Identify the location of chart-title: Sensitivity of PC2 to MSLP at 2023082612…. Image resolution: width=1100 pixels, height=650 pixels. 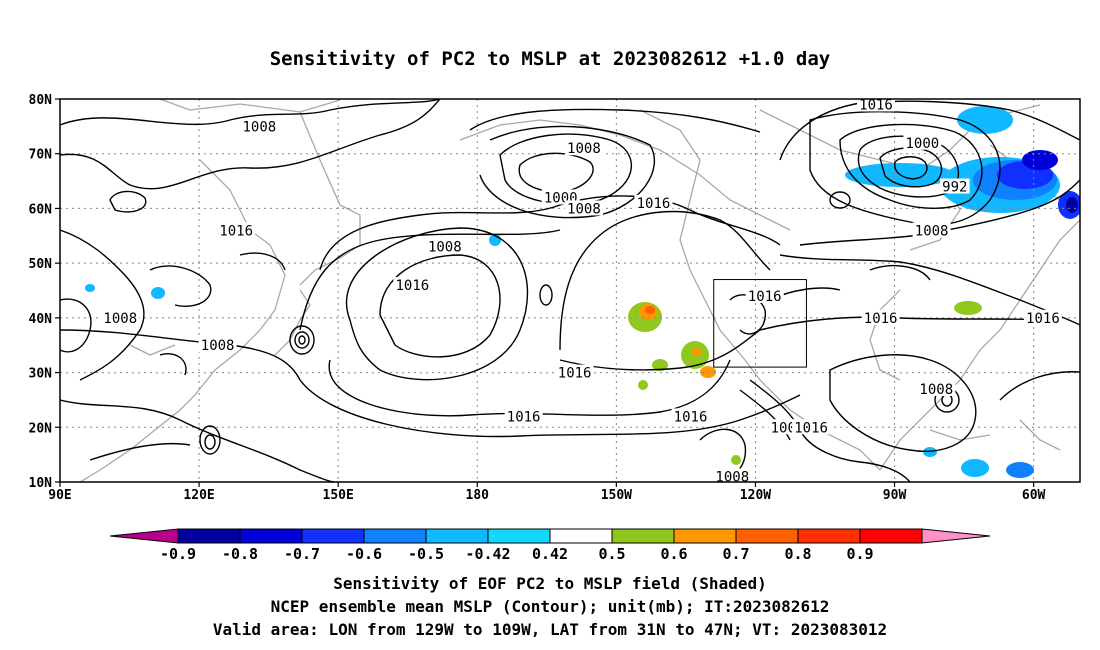
(550, 59).